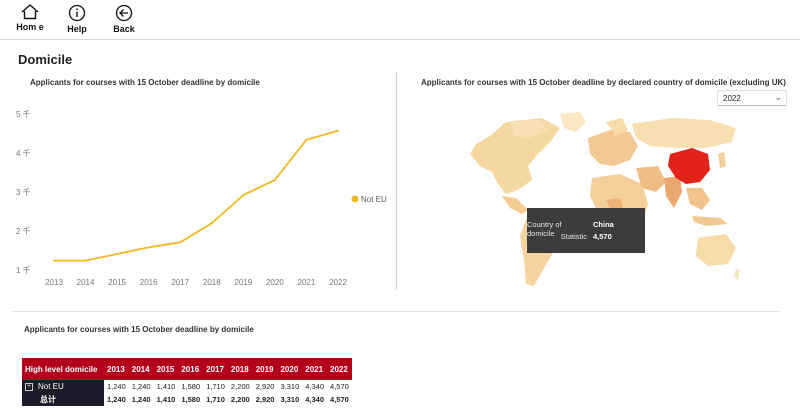 Image resolution: width=800 pixels, height=417 pixels. I want to click on tooltip-row-country: Country of domicile China, so click(586, 229).